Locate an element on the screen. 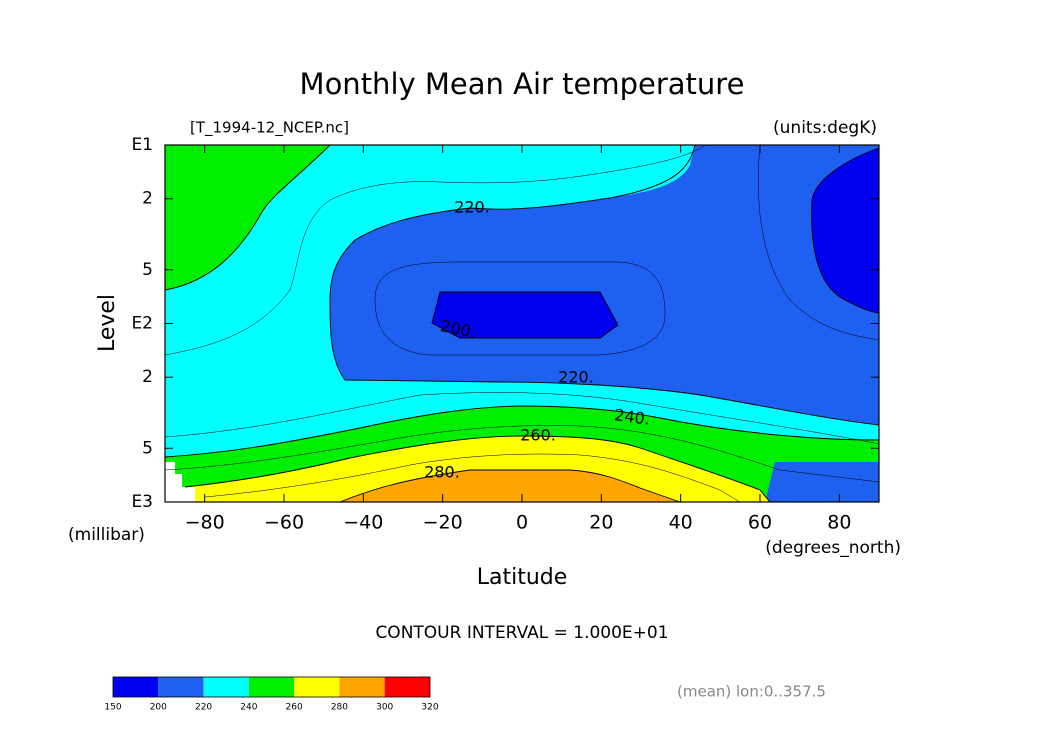  colorbar-label: 200 is located at coordinates (158, 708).